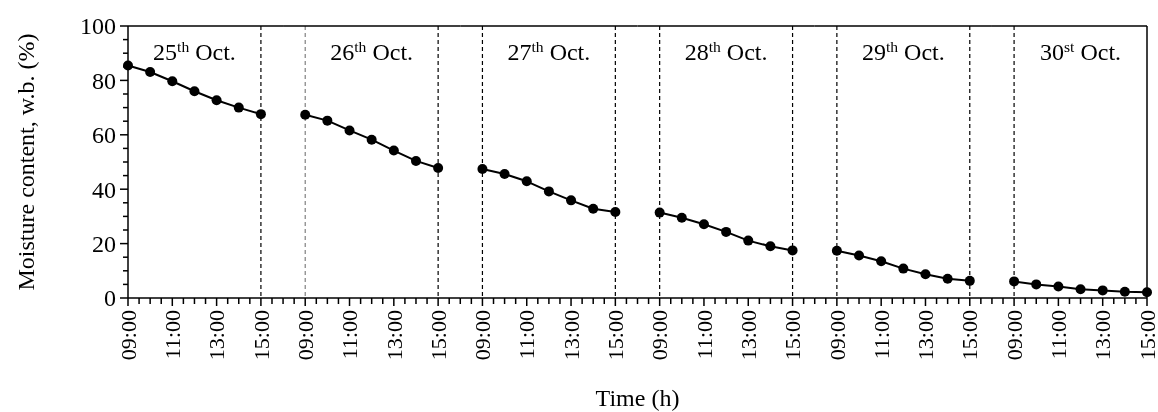 The height and width of the screenshot is (412, 1158). Describe the element at coordinates (903, 51) in the screenshot. I see `annotation: 29$^{th}$ Oct.` at that location.